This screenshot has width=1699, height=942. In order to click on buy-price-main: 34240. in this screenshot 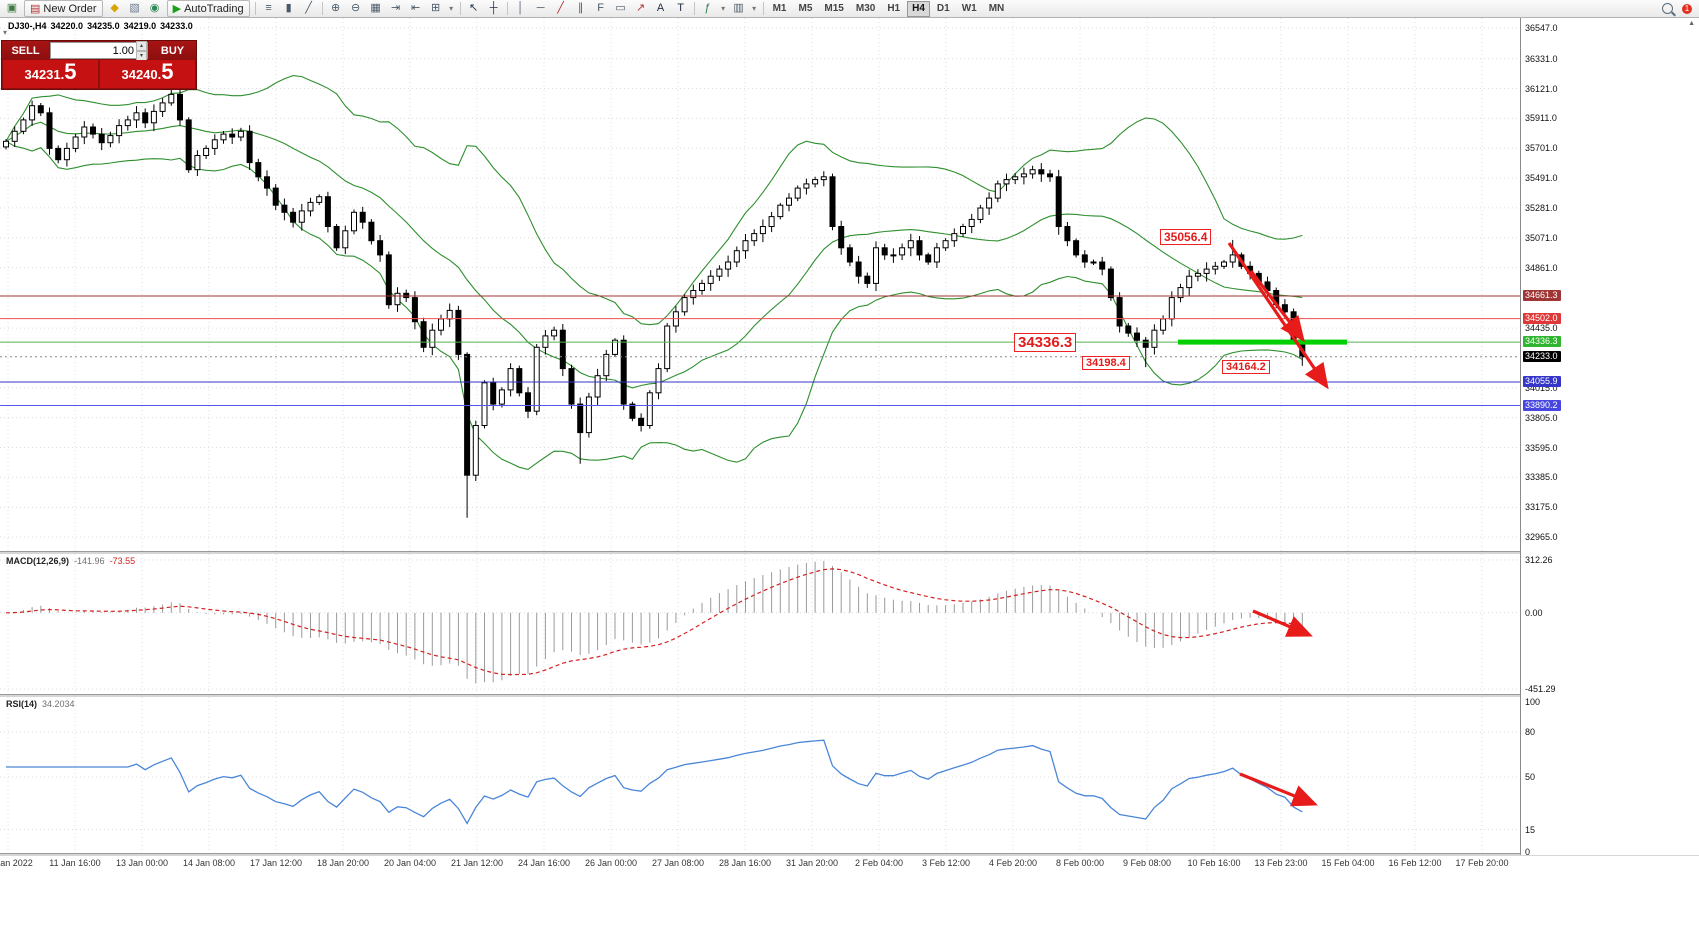, I will do `click(141, 74)`.